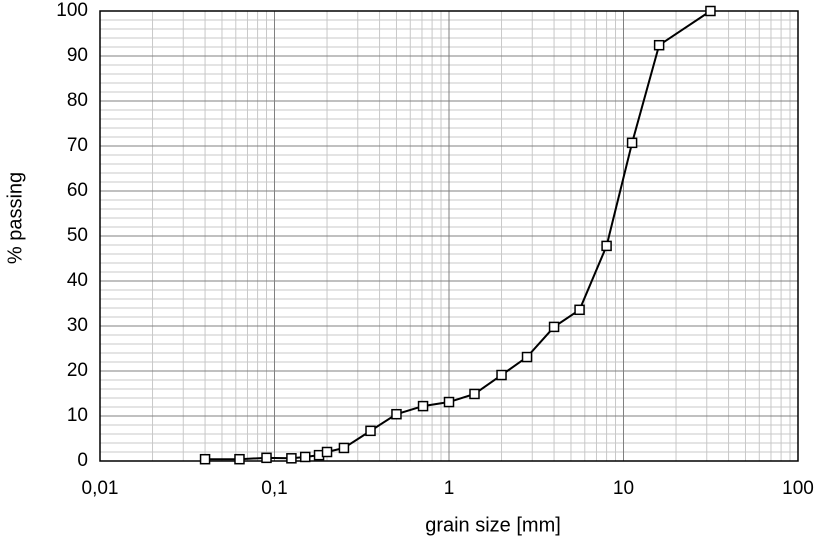 This screenshot has width=820, height=542. I want to click on y-axis-label: % passing, so click(15, 218).